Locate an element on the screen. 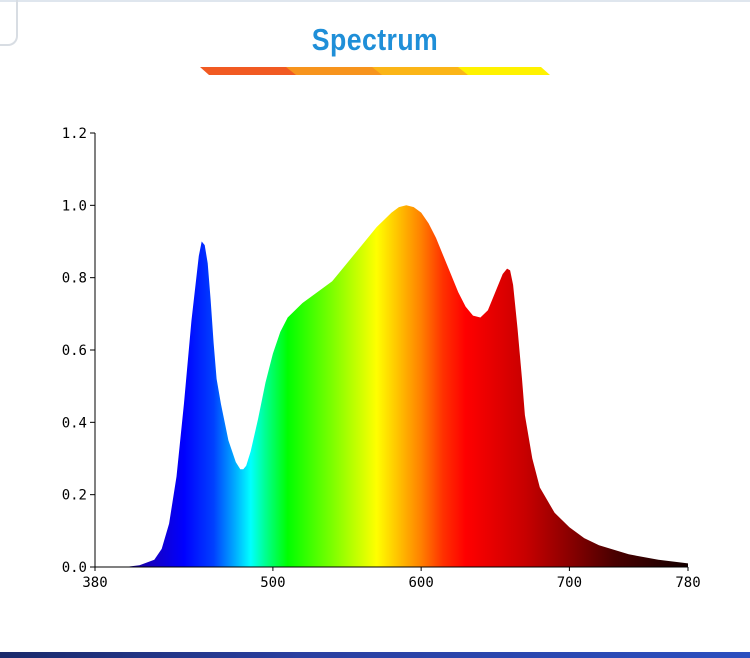 This screenshot has width=750, height=658. y-tick-label: 0.6 is located at coordinates (74, 351).